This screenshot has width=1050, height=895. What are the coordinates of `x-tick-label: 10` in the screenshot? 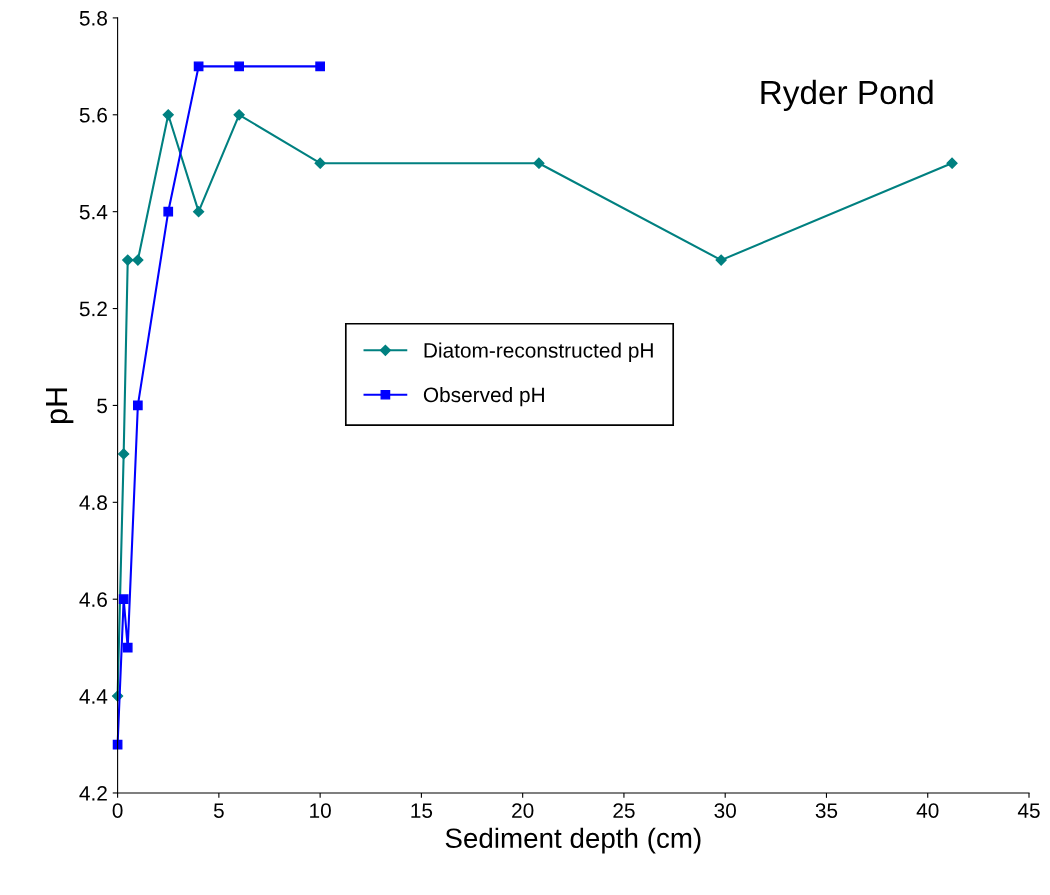 It's located at (320, 810).